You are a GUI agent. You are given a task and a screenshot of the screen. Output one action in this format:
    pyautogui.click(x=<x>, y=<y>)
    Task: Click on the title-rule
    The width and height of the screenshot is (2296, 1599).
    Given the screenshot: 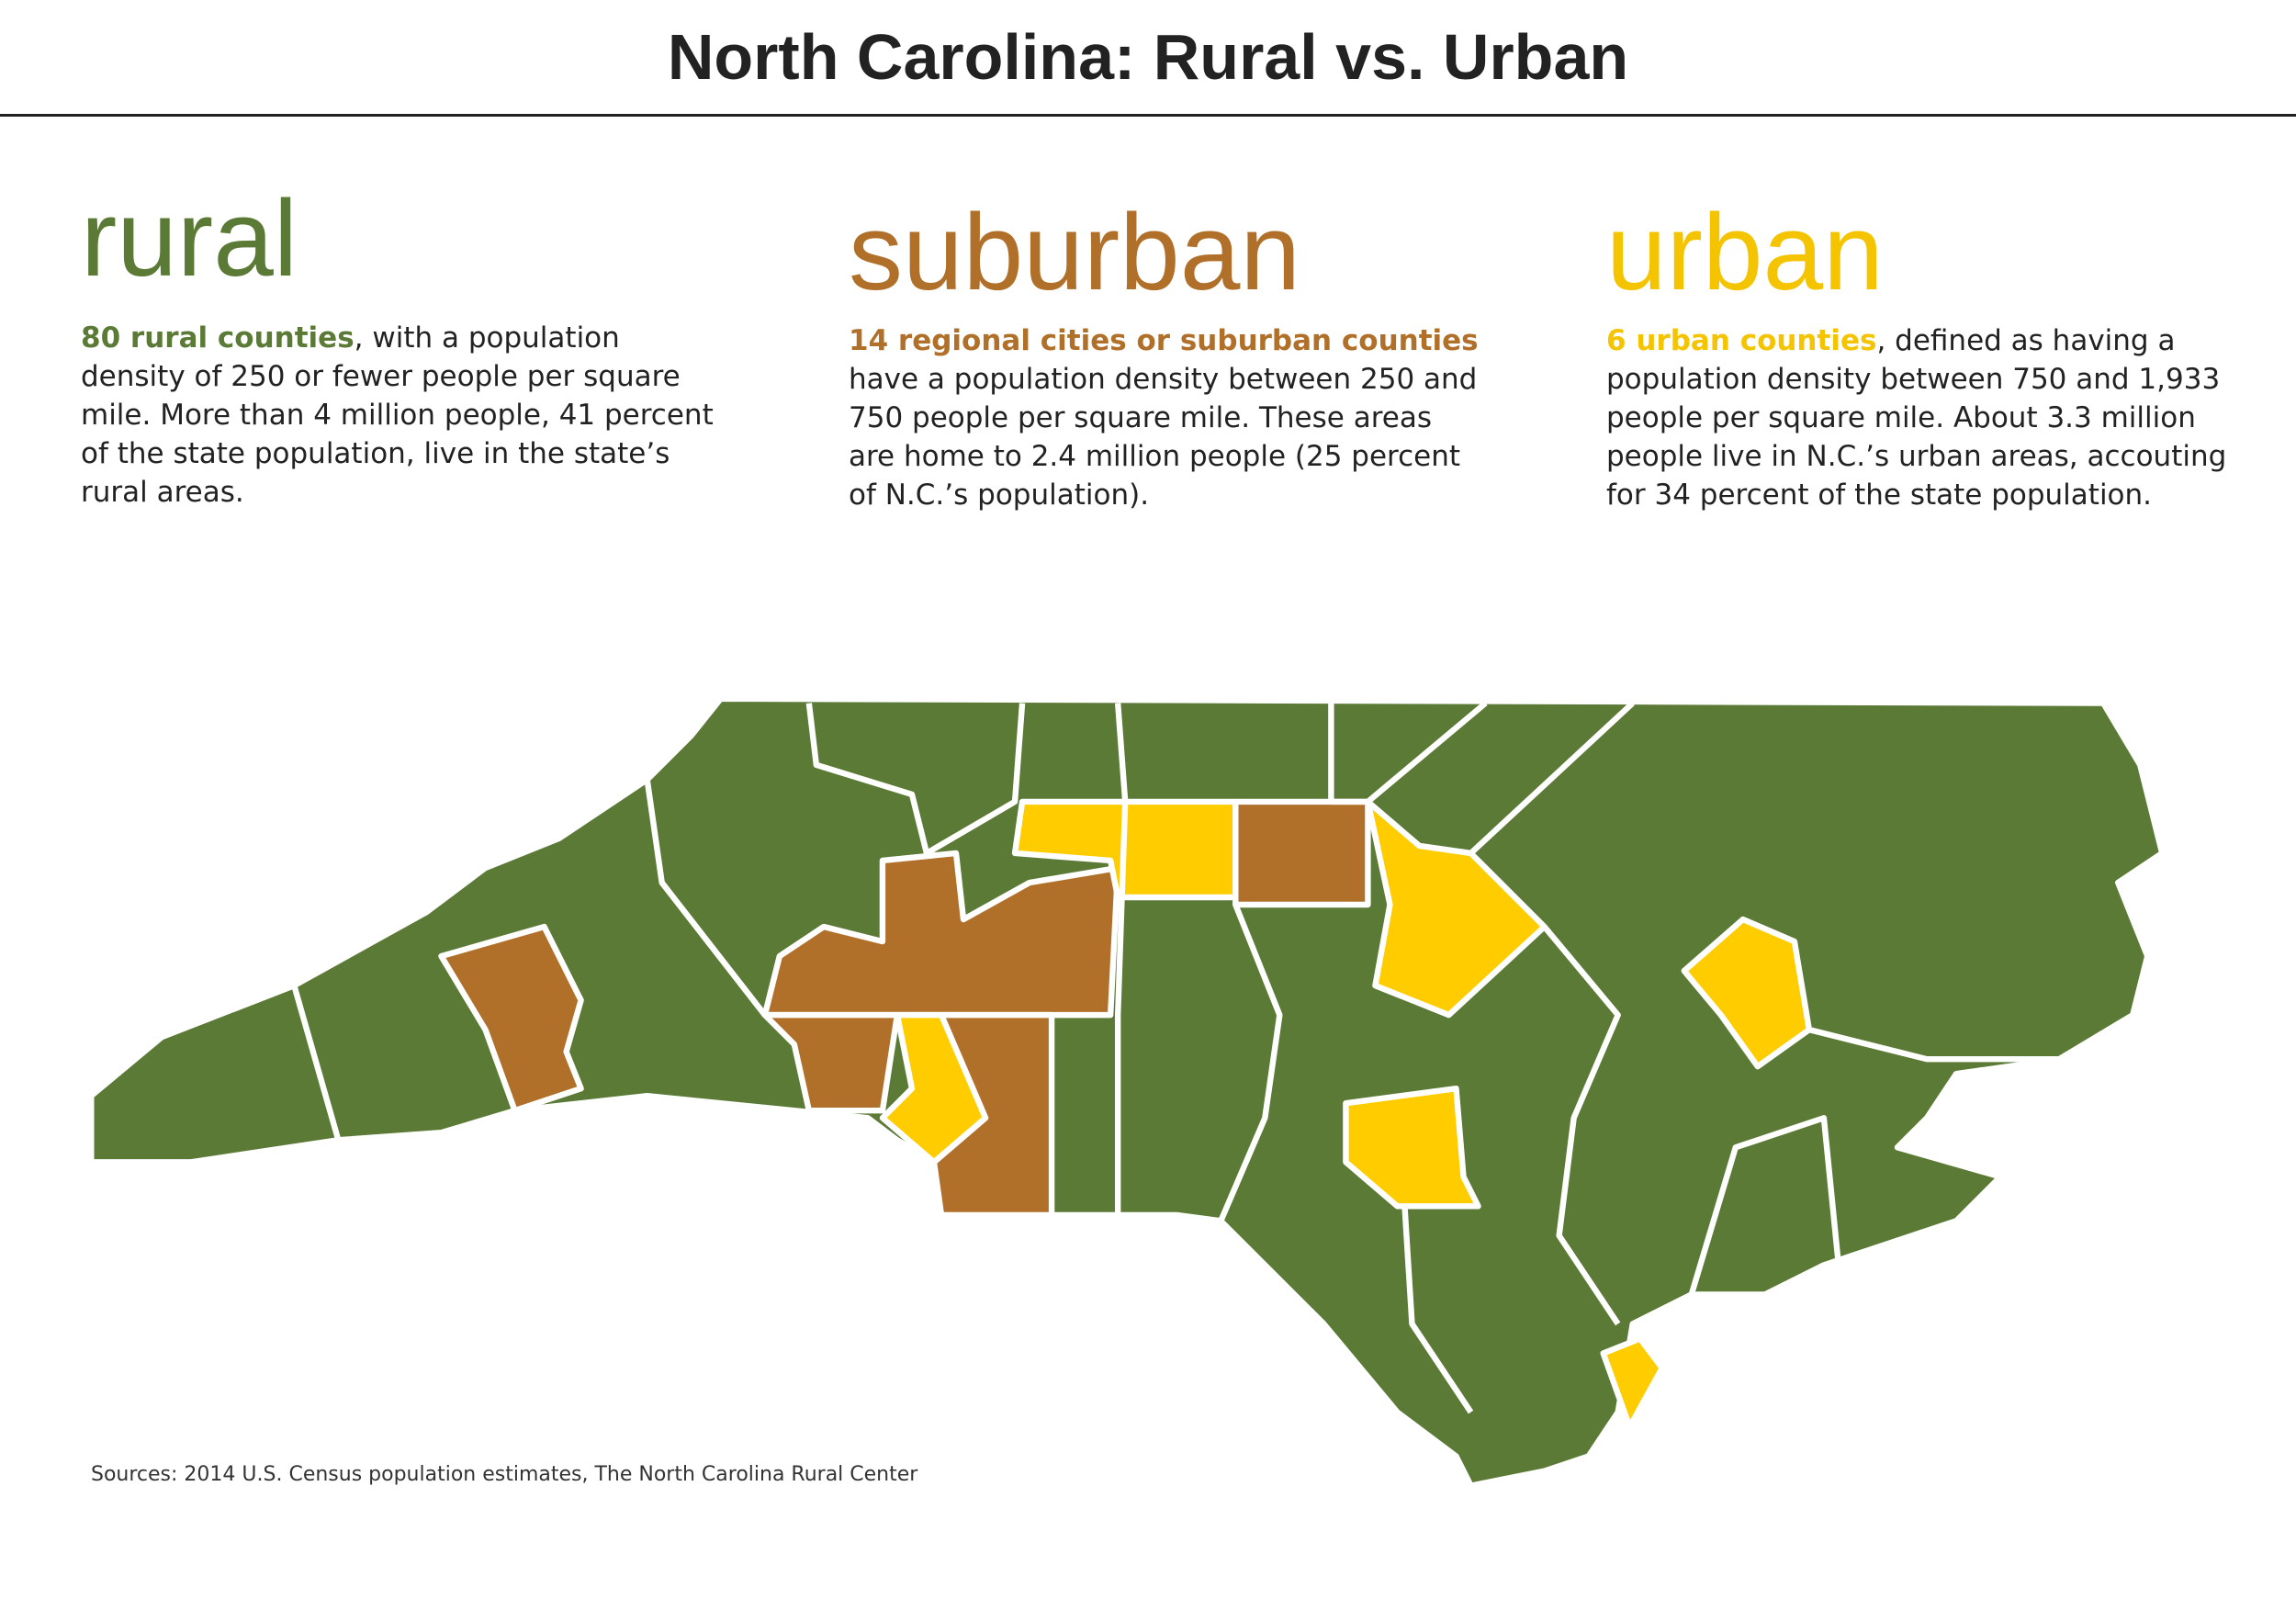 What is the action you would take?
    pyautogui.click(x=1148, y=115)
    